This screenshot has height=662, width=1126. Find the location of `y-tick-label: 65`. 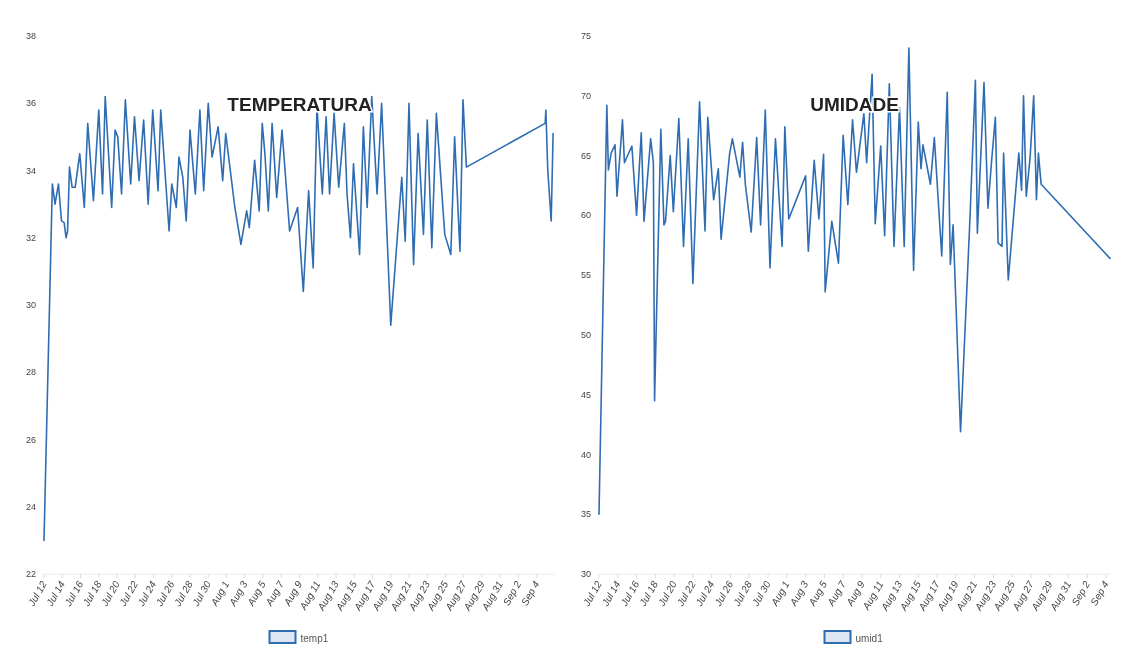

y-tick-label: 65 is located at coordinates (585, 155).